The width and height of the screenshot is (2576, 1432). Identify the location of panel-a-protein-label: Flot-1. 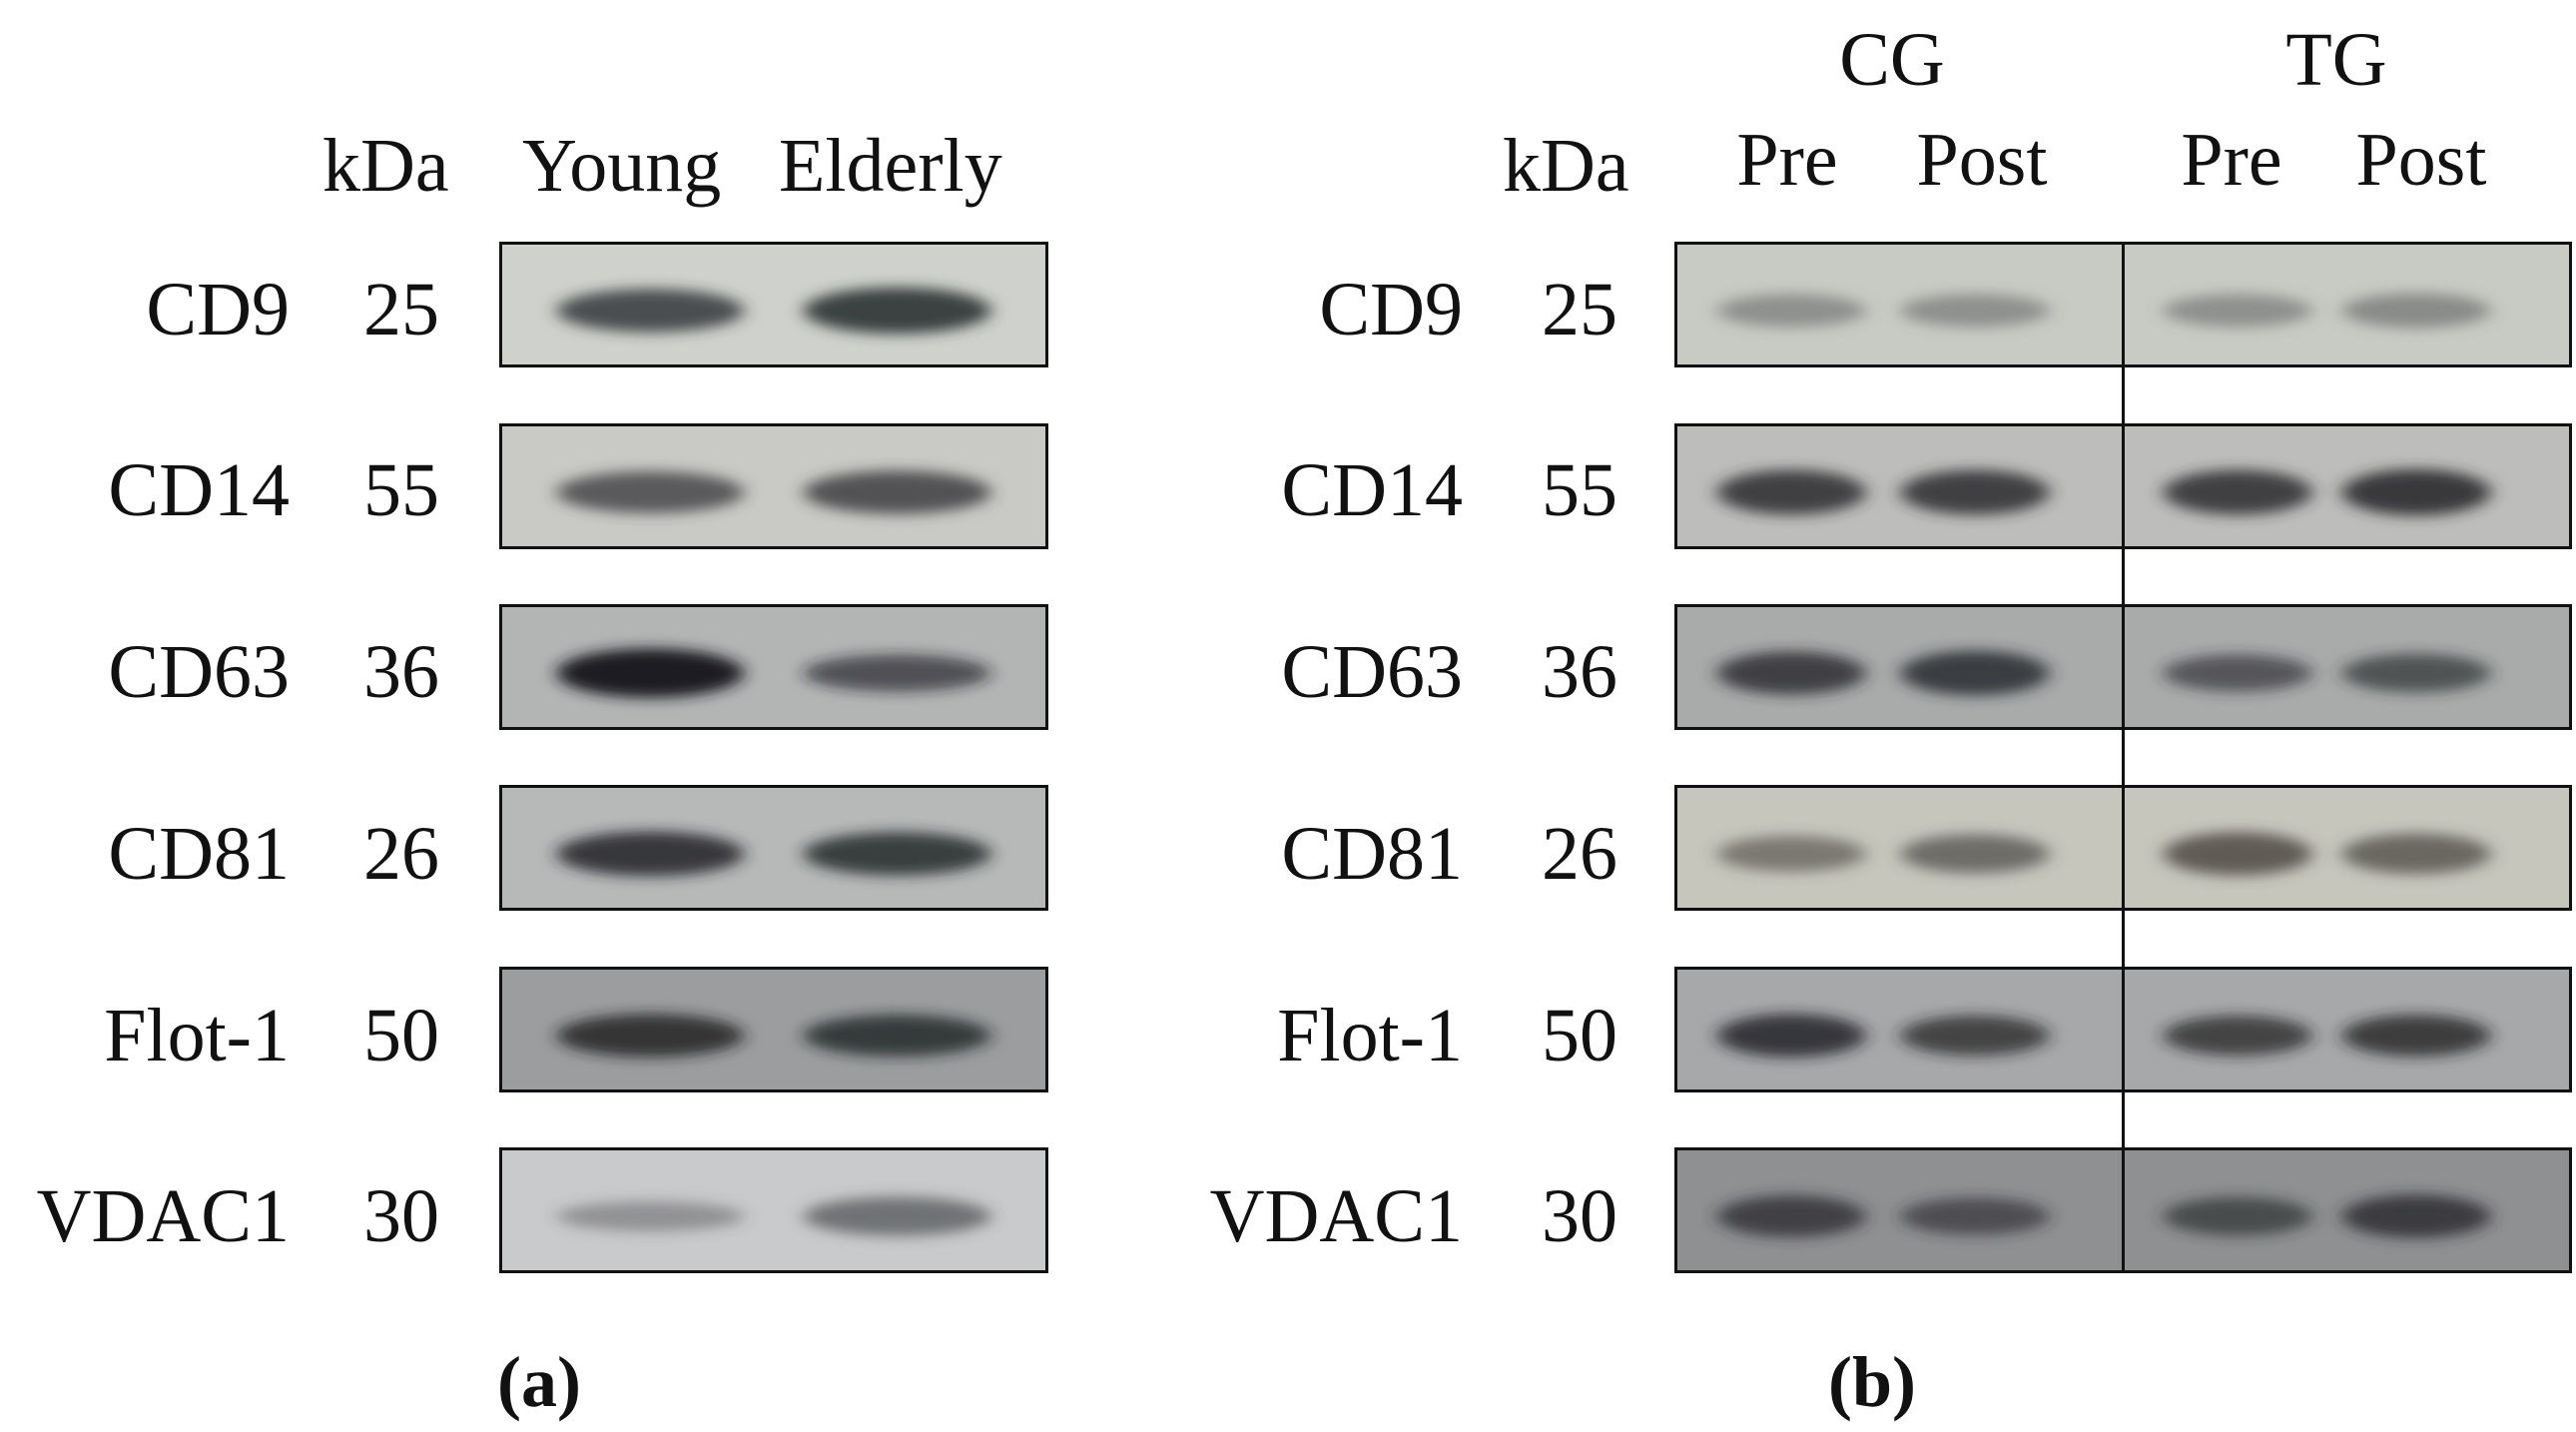
(197, 1035).